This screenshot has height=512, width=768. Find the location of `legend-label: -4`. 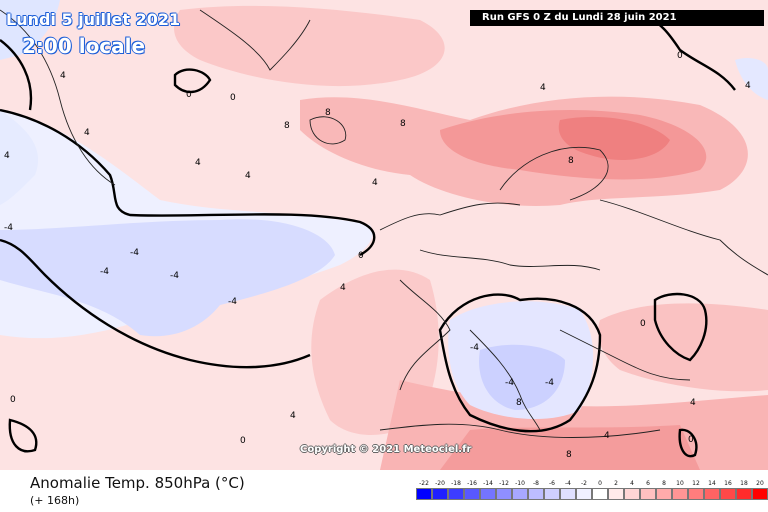

legend-label: -4 is located at coordinates (568, 483).